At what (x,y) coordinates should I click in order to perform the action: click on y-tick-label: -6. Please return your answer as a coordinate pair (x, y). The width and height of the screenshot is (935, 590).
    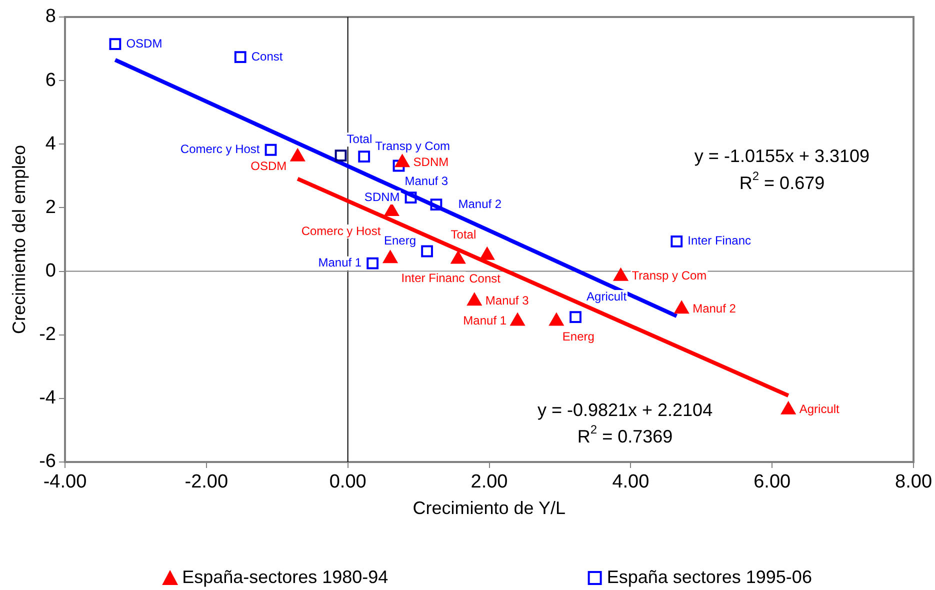
    Looking at the image, I should click on (47, 461).